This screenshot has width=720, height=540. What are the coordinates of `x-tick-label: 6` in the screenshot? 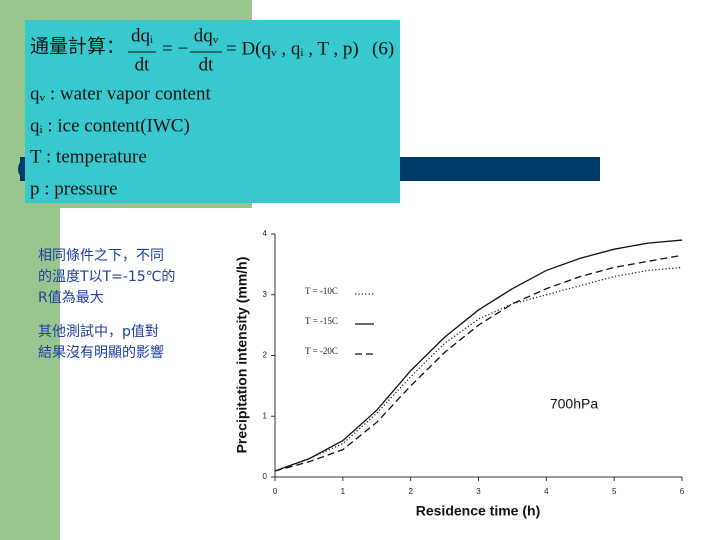 It's located at (682, 491).